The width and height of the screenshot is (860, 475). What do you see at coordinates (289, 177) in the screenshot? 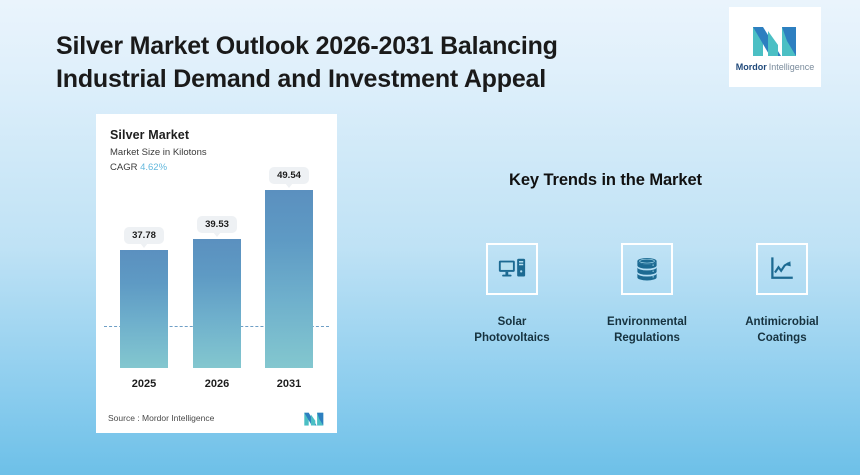
I see `bar-value-label: 49.54` at bounding box center [289, 177].